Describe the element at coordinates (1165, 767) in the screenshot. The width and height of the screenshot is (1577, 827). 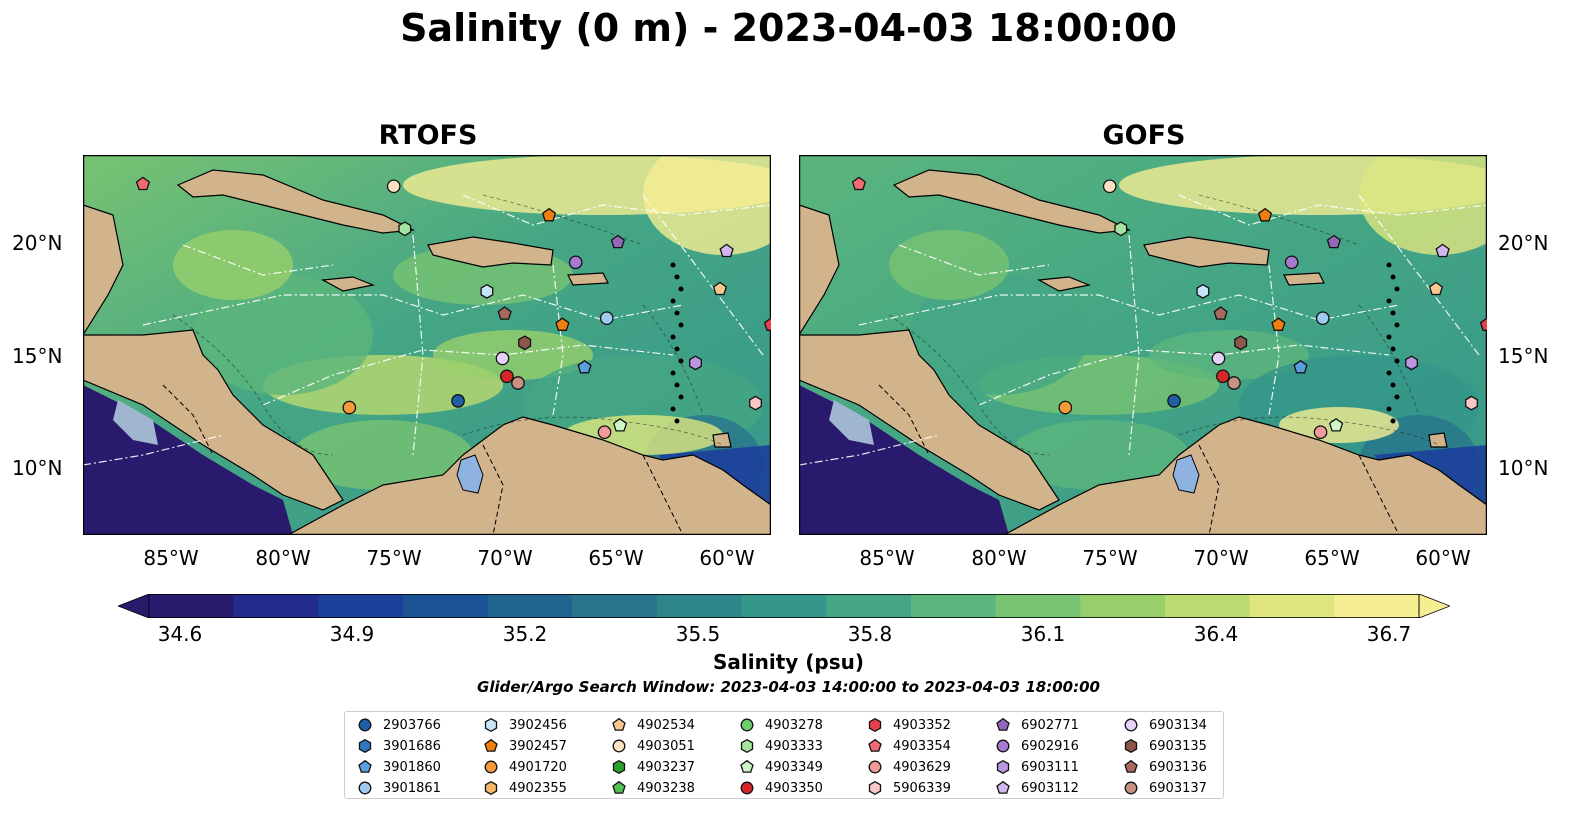
I see `legend-item: 6903136` at that location.